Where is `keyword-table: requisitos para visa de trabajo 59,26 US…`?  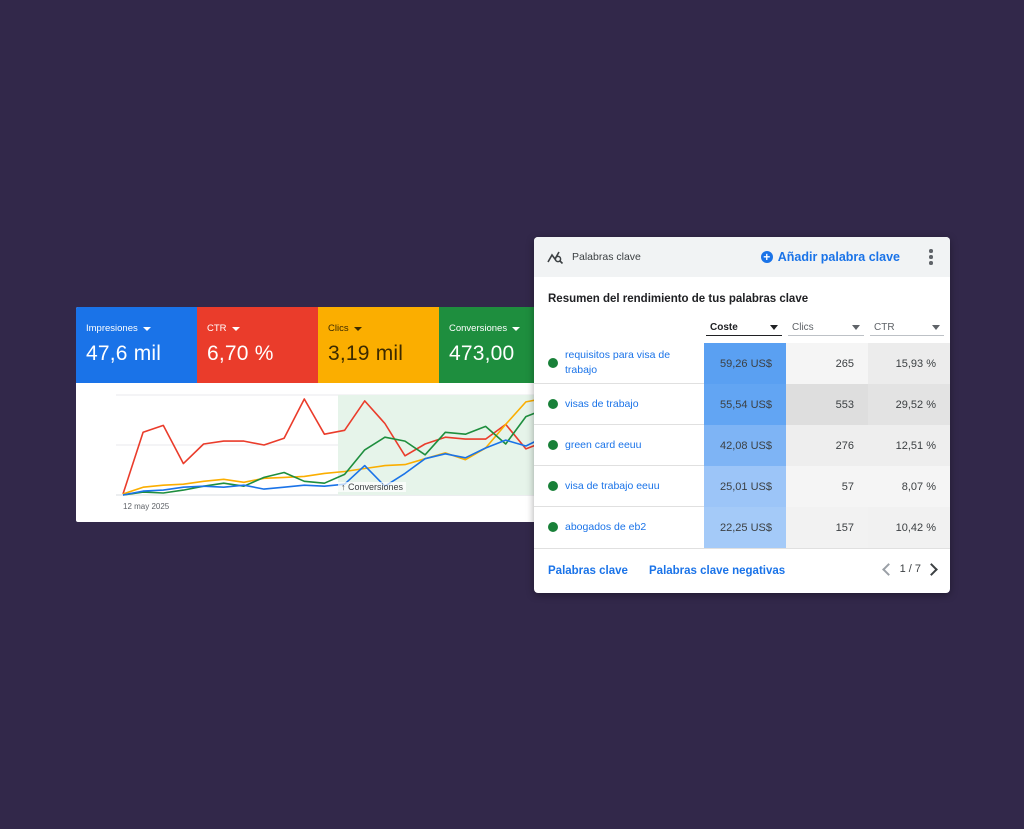
keyword-table: requisitos para visa de trabajo 59,26 US… is located at coordinates (742, 445).